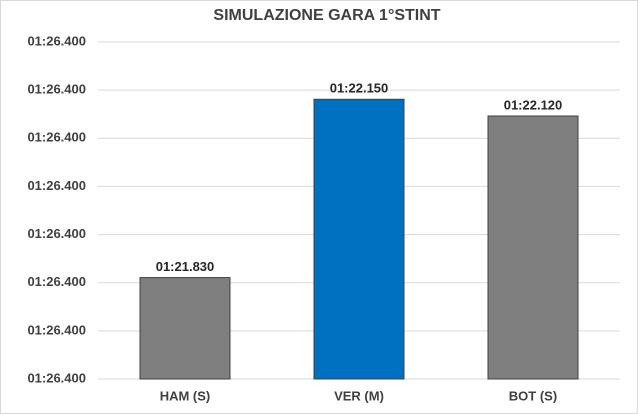 Image resolution: width=638 pixels, height=414 pixels. Describe the element at coordinates (533, 104) in the screenshot. I see `value-label: 01:22.120` at that location.